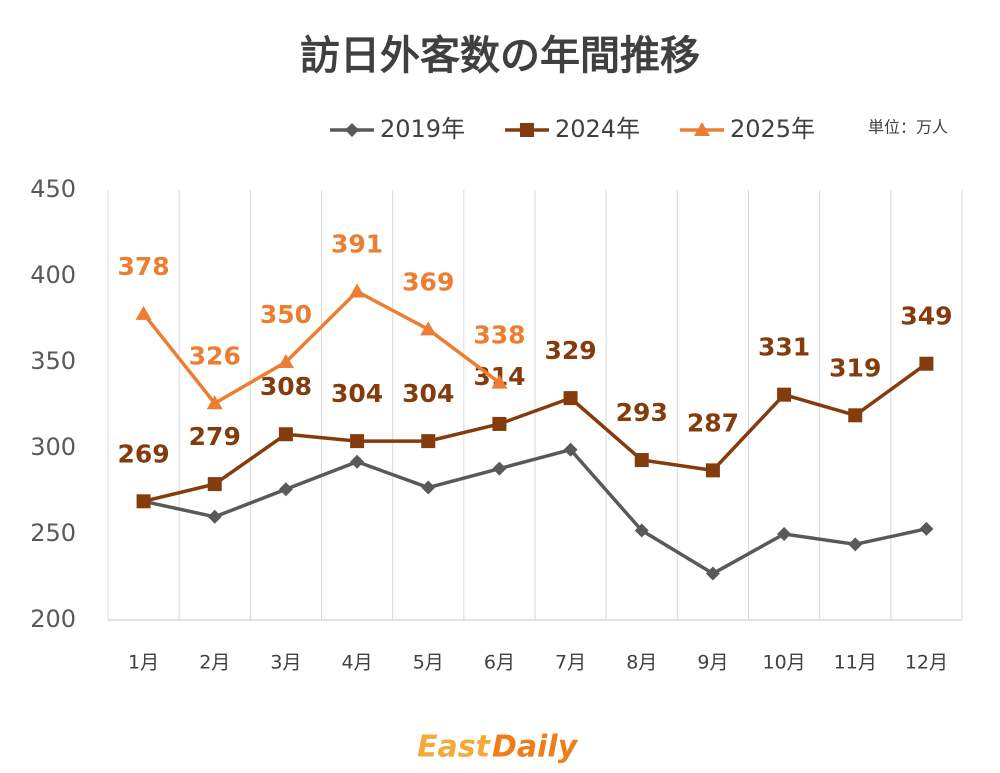 The height and width of the screenshot is (773, 1000). Describe the element at coordinates (285, 663) in the screenshot. I see `x-tick-label: 3月` at that location.